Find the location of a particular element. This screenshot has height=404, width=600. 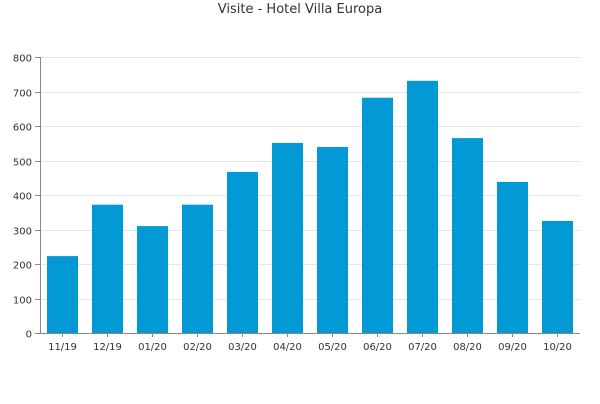

y-tick-label: 600 is located at coordinates (22, 128).